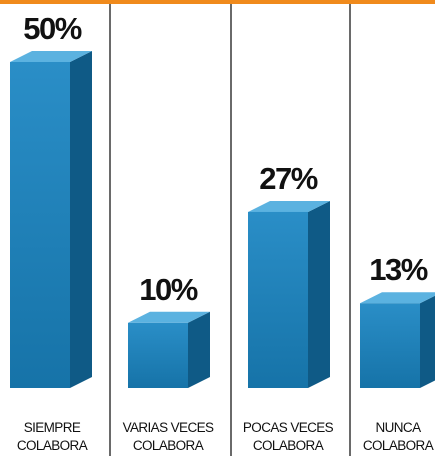 The width and height of the screenshot is (435, 456). Describe the element at coordinates (288, 436) in the screenshot. I see `category-label-3: POCAS VECES COLABORA` at that location.